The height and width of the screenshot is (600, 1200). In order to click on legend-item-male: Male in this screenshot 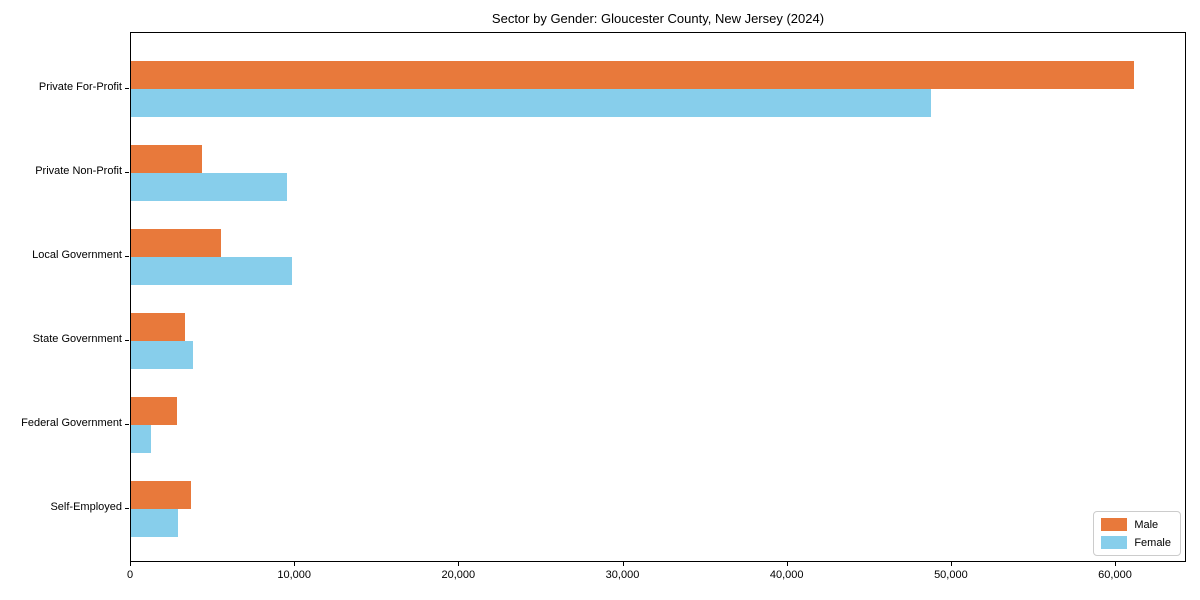, I will do `click(1136, 524)`.